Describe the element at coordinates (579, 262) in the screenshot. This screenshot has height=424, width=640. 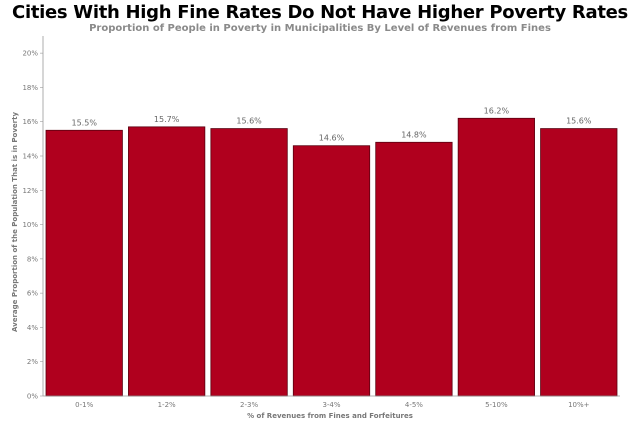
I see `bar-10%+` at that location.